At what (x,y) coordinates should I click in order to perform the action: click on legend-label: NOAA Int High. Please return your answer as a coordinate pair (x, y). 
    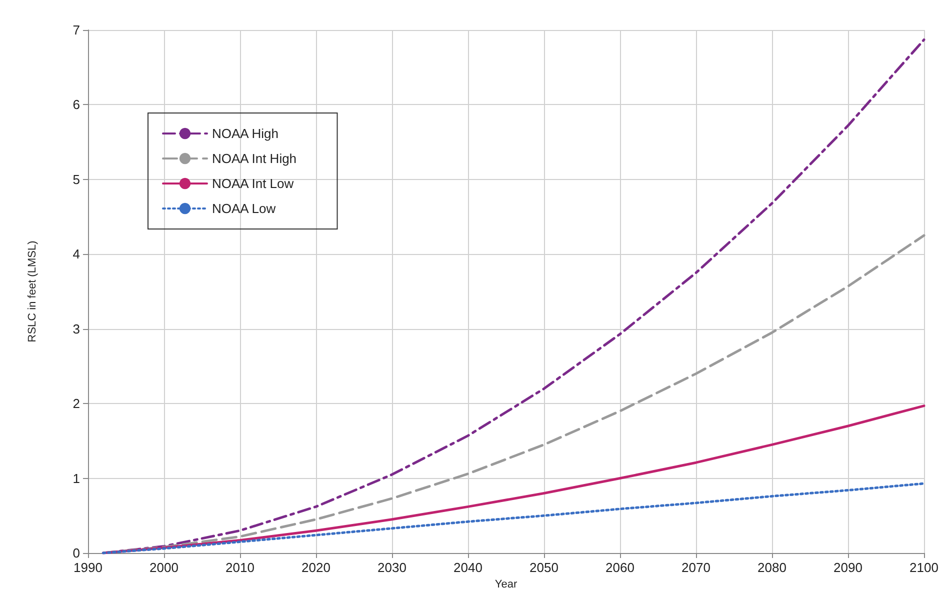
    Looking at the image, I should click on (254, 158).